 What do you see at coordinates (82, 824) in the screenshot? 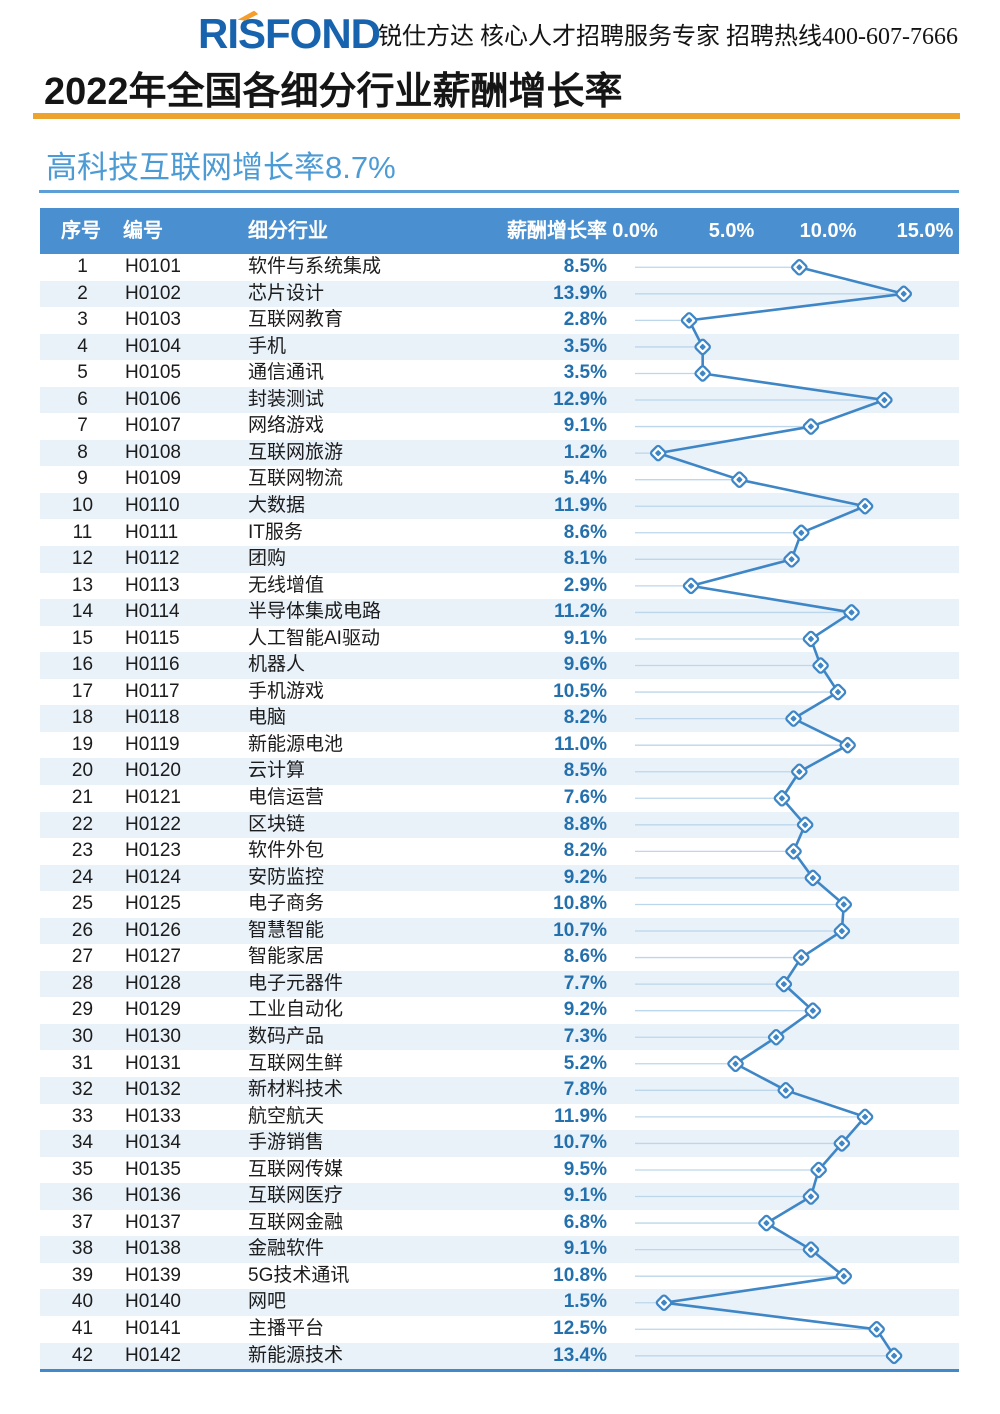
I see `row-no: 22` at bounding box center [82, 824].